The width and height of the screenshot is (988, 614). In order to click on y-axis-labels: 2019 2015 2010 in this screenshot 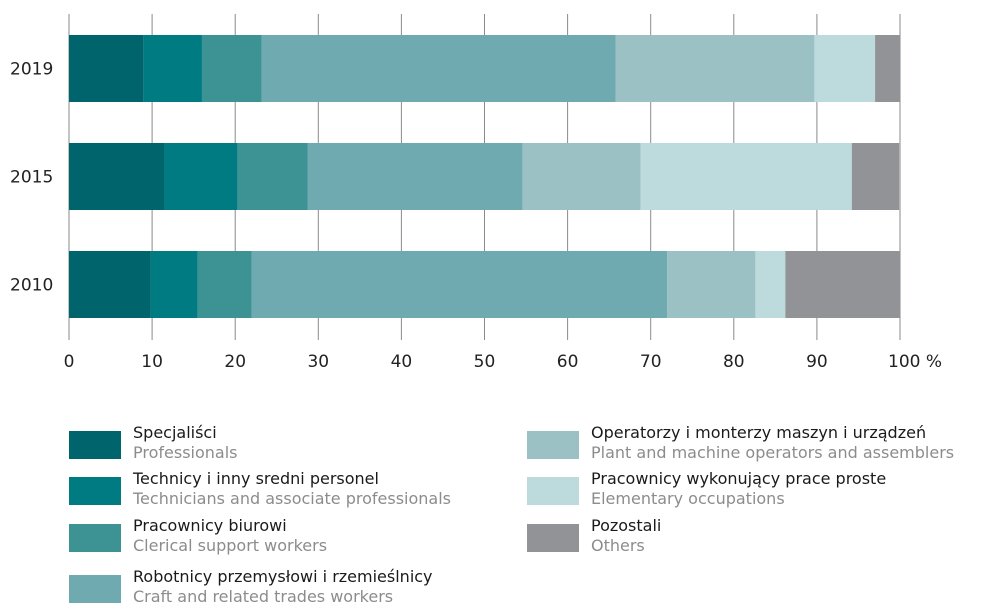, I will do `click(31, 178)`.